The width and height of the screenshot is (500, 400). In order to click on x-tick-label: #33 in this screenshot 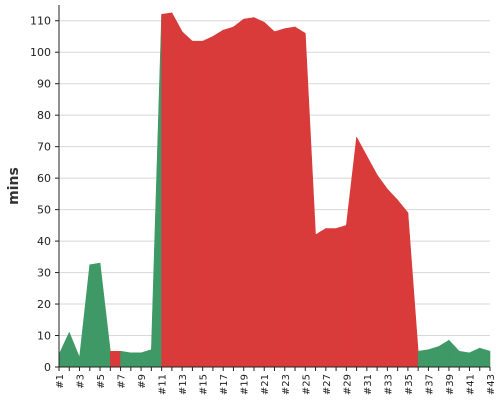, I will do `click(388, 384)`.